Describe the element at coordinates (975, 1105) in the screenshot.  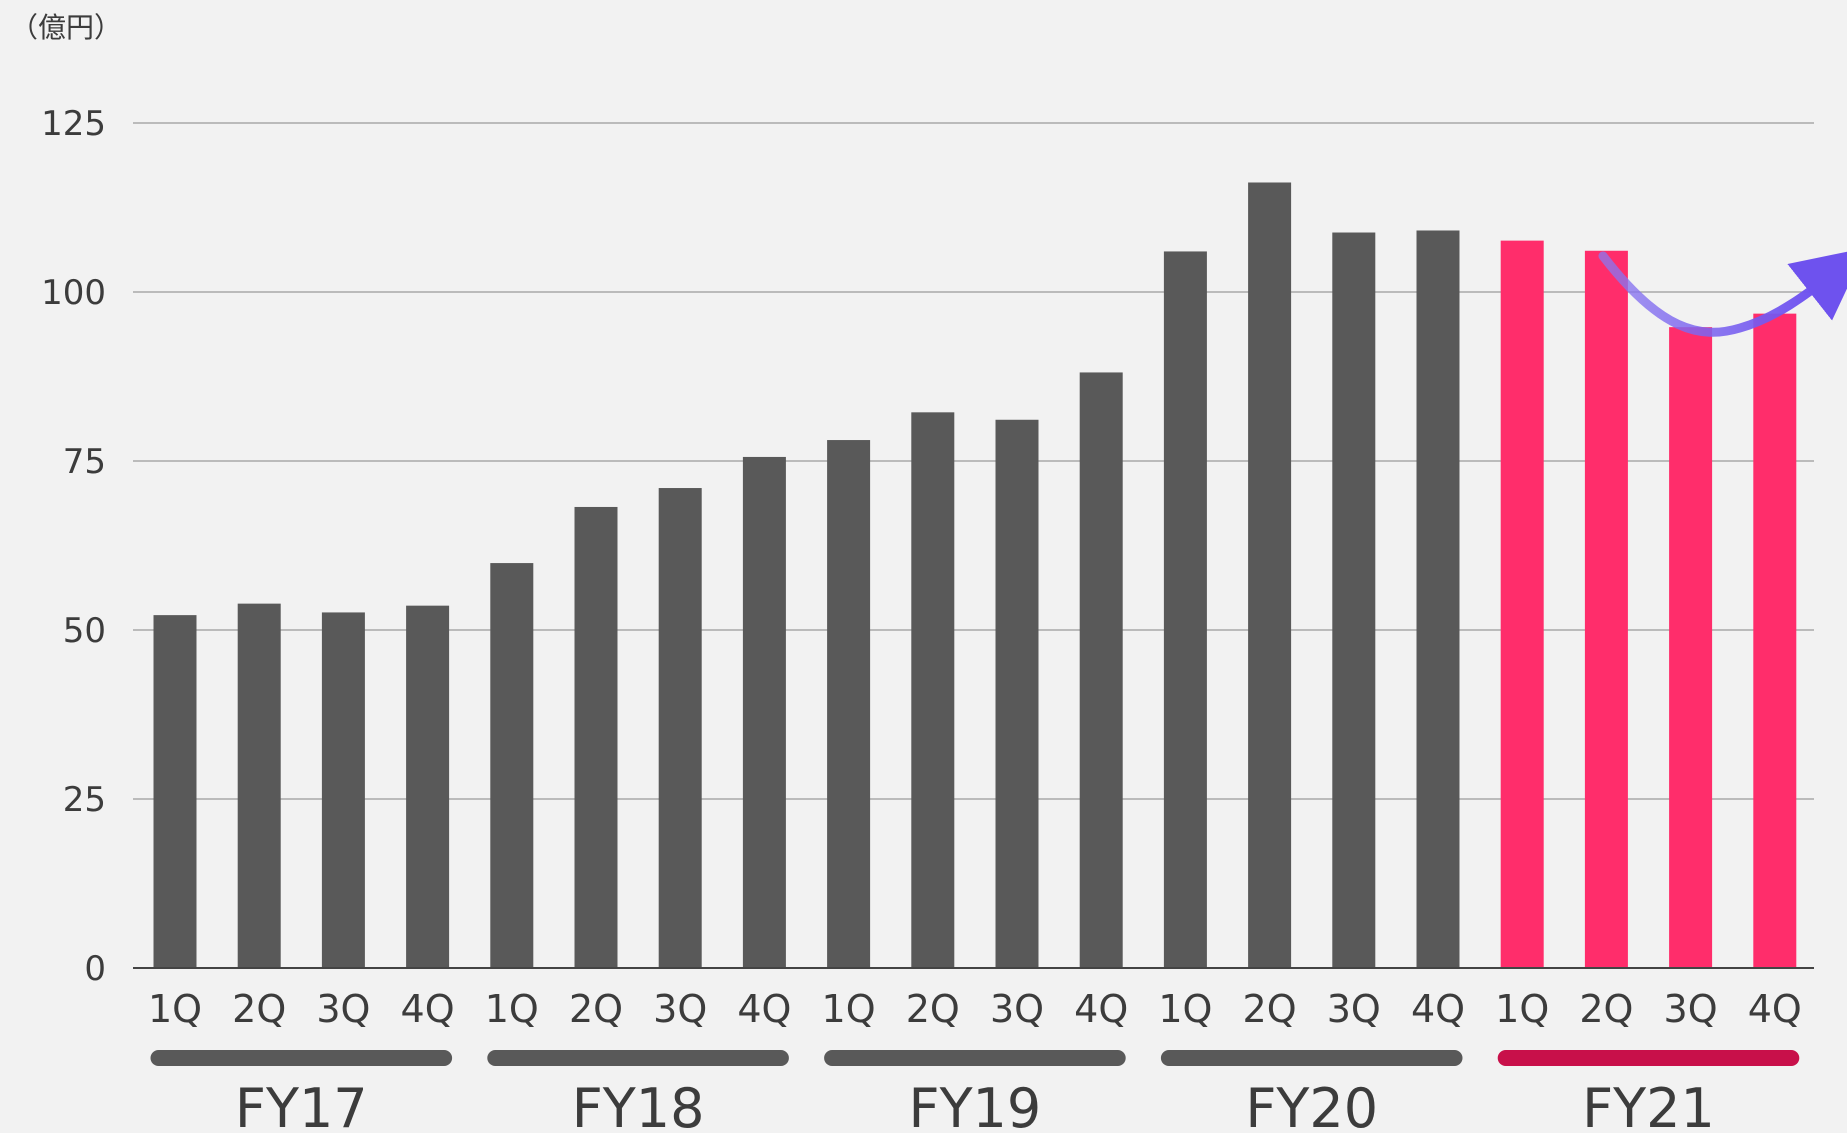
I see `fiscal-year-label: FY19` at that location.